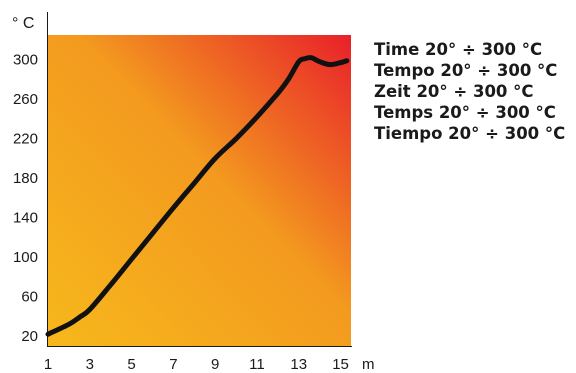  What do you see at coordinates (257, 364) in the screenshot?
I see `x-tick-label: 11` at bounding box center [257, 364].